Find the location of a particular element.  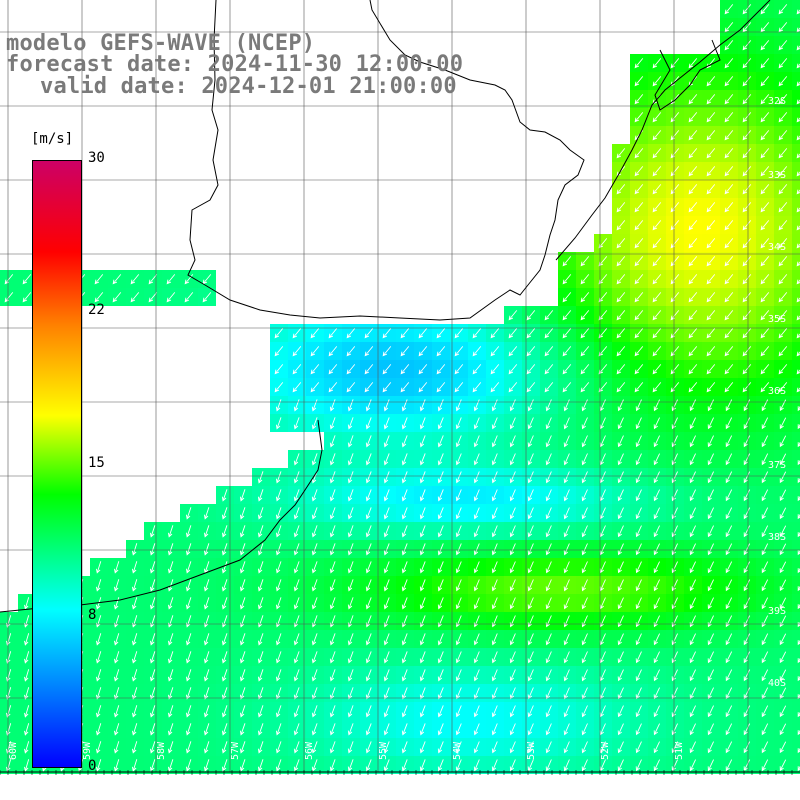

model-title: modelo GEFS-WAVE (NCEP) is located at coordinates (161, 43).